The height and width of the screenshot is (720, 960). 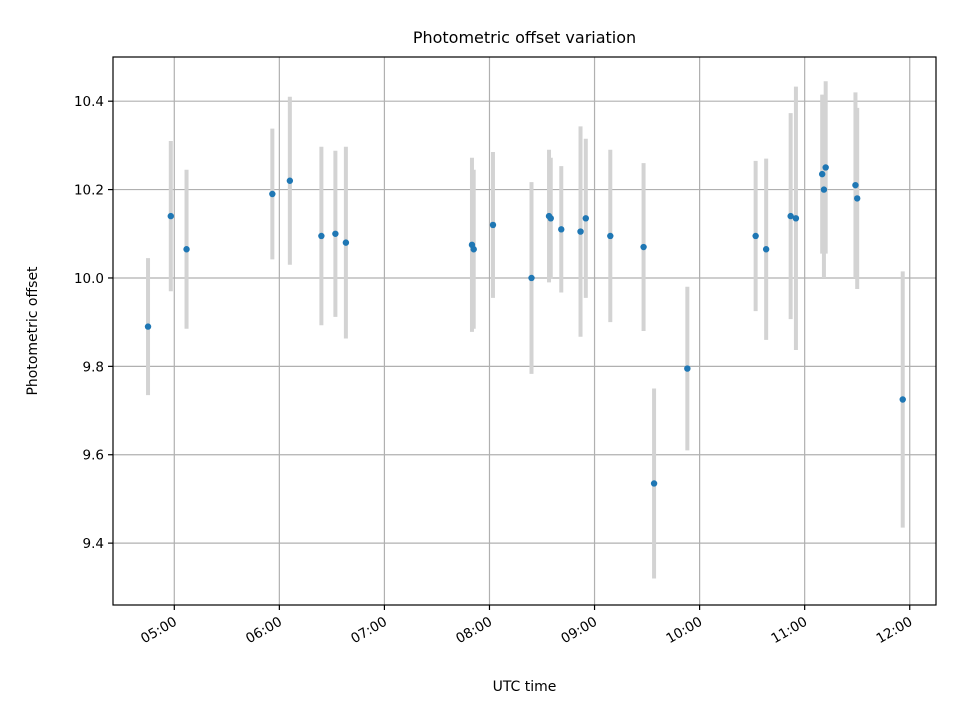 What do you see at coordinates (93, 456) in the screenshot?
I see `y-tick-label: 9.6` at bounding box center [93, 456].